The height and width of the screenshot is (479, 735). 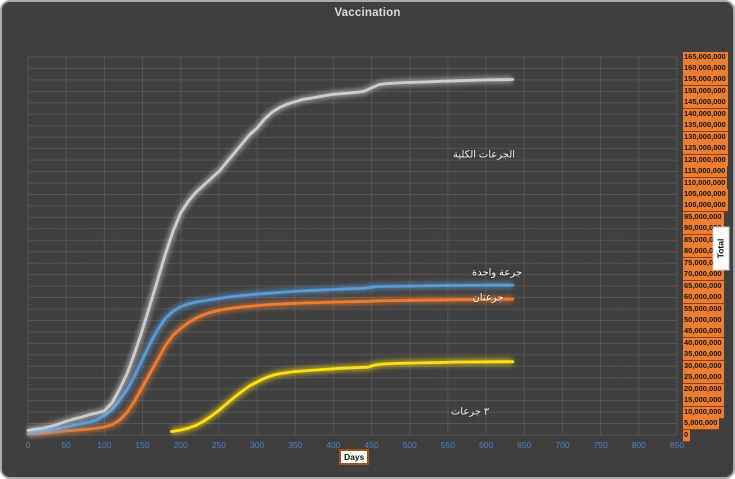 I want to click on y-tick-label: 60,000,000, so click(x=703, y=298).